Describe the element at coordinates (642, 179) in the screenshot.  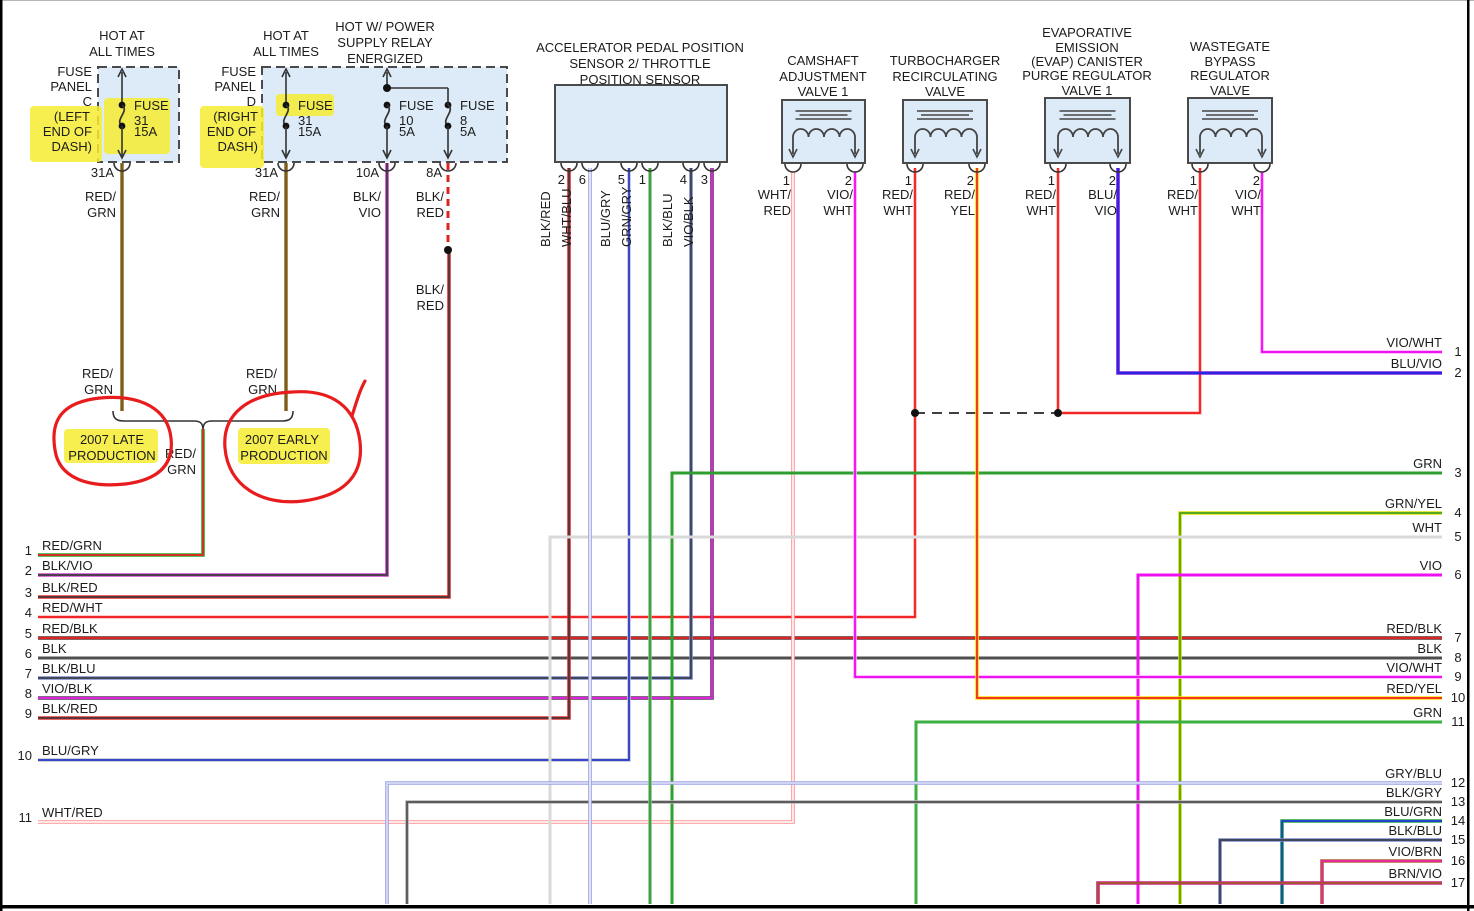
I see `accelerator-sensor-label: 1` at that location.